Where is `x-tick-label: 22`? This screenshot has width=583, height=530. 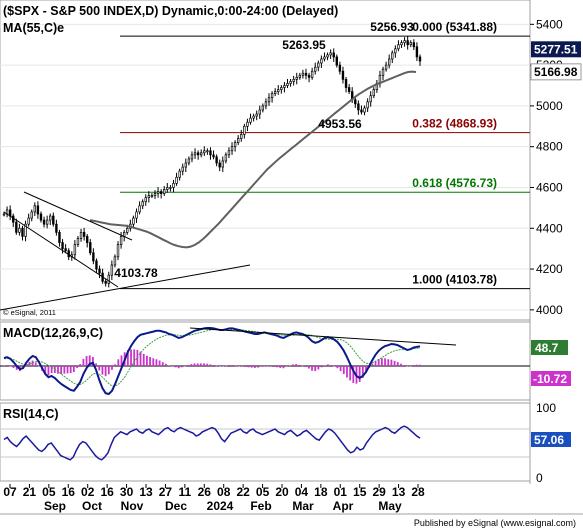 x-tick-label: 22 is located at coordinates (243, 492).